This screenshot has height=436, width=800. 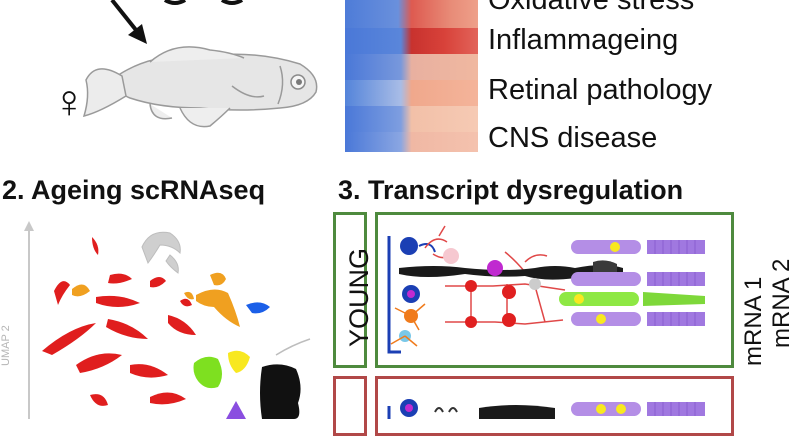 What do you see at coordinates (408, 325) in the screenshot?
I see `young-dendrites` at bounding box center [408, 325].